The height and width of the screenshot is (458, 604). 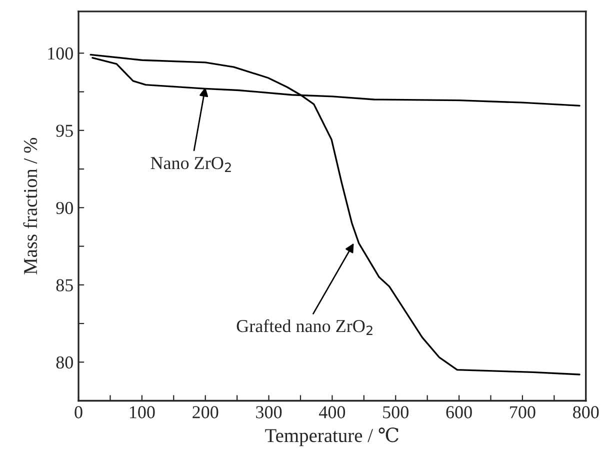 I want to click on y-tick-label: 80, so click(x=64, y=362).